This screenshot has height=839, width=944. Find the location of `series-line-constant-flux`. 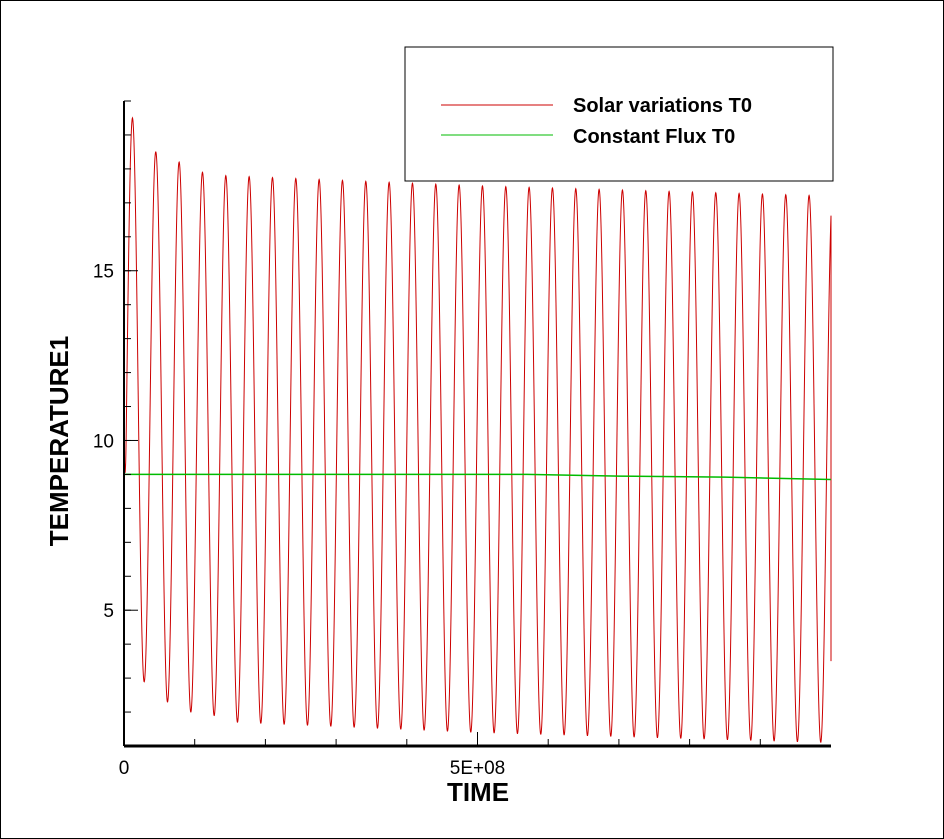

series-line-constant-flux is located at coordinates (478, 477).